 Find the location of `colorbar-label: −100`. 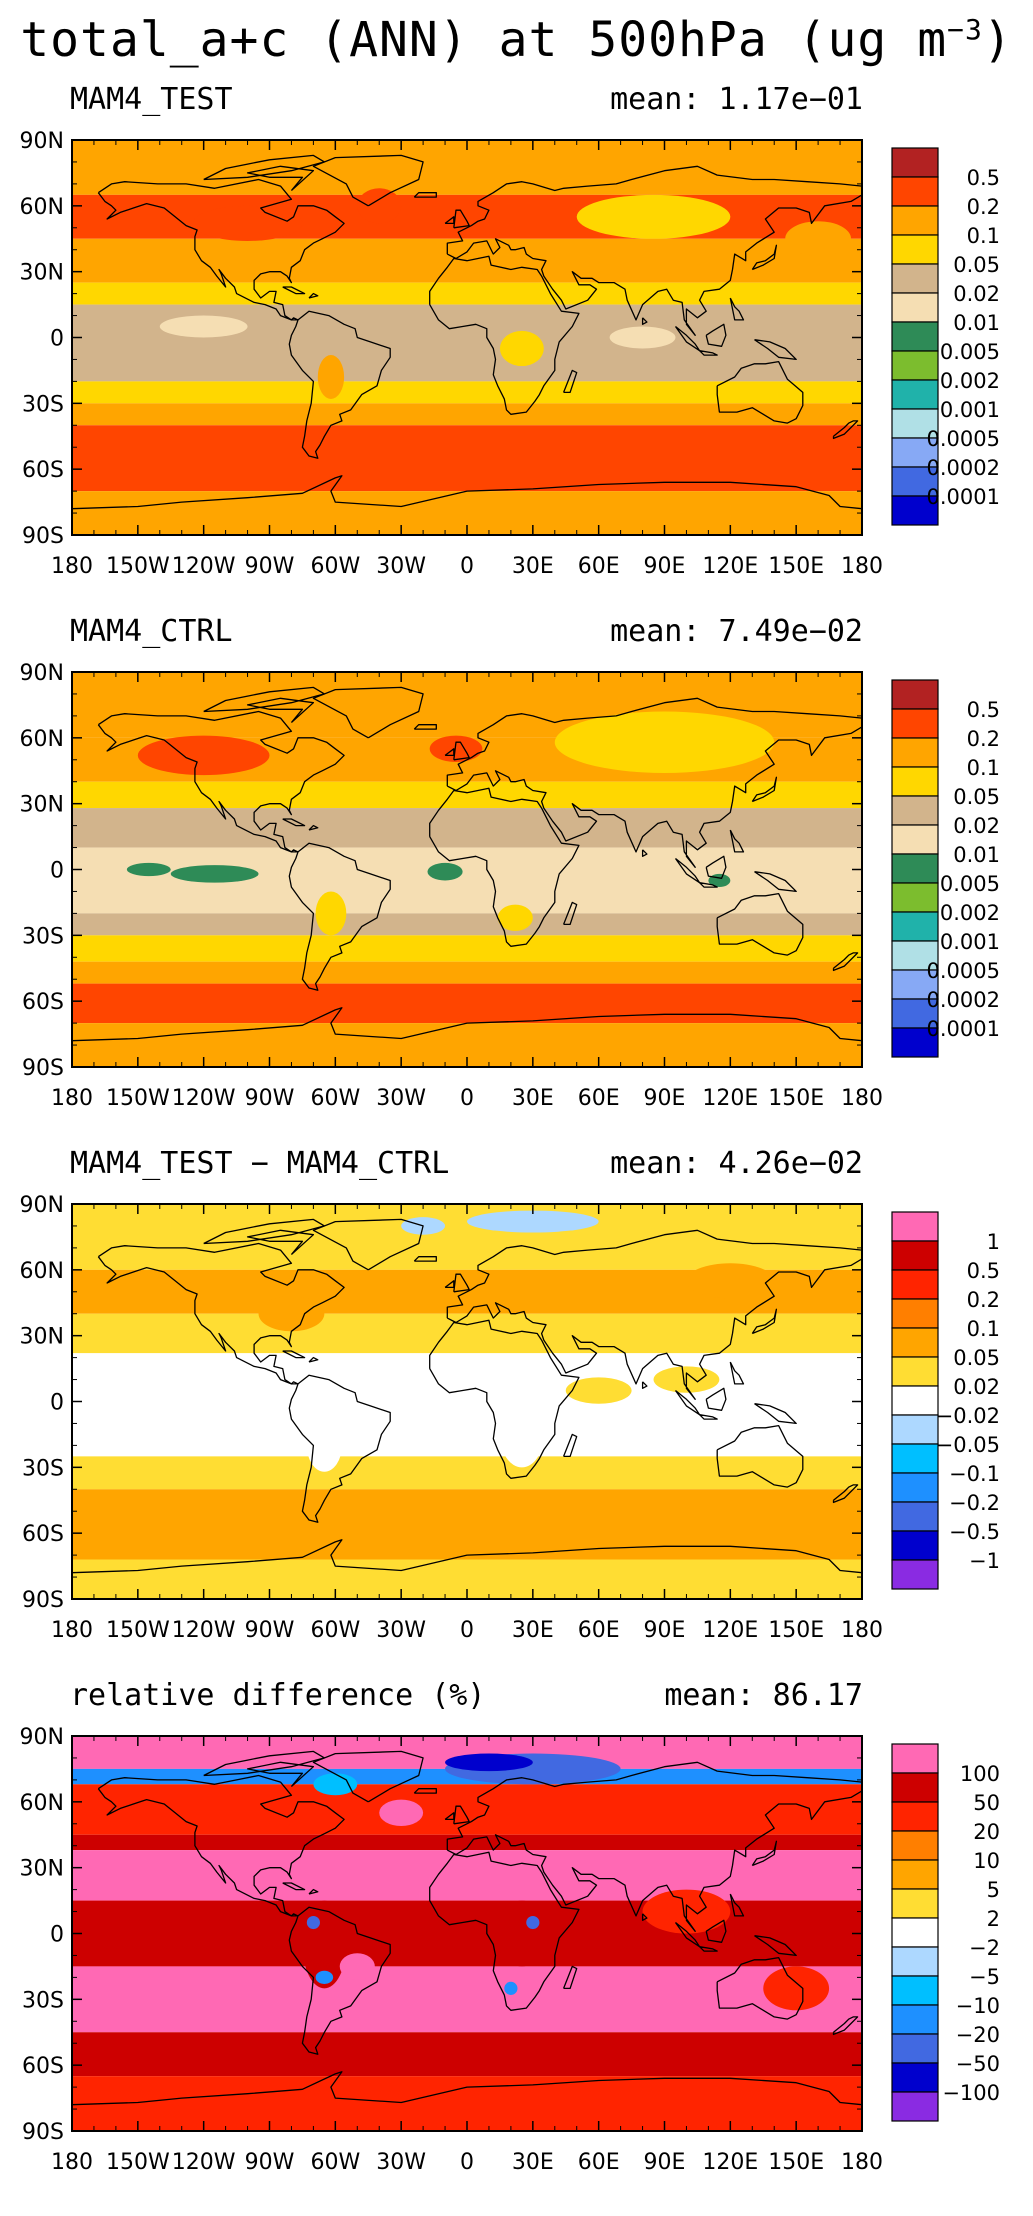

colorbar-label: −100 is located at coordinates (971, 2093).